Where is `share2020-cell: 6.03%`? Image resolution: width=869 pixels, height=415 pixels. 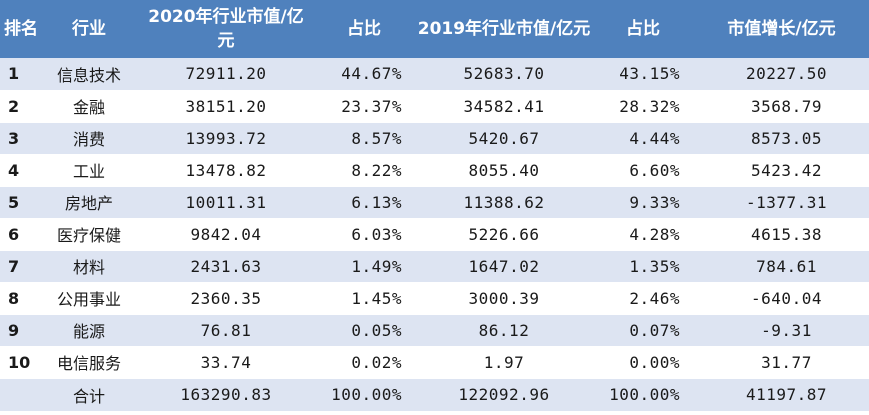 share2020-cell: 6.03% is located at coordinates (364, 234).